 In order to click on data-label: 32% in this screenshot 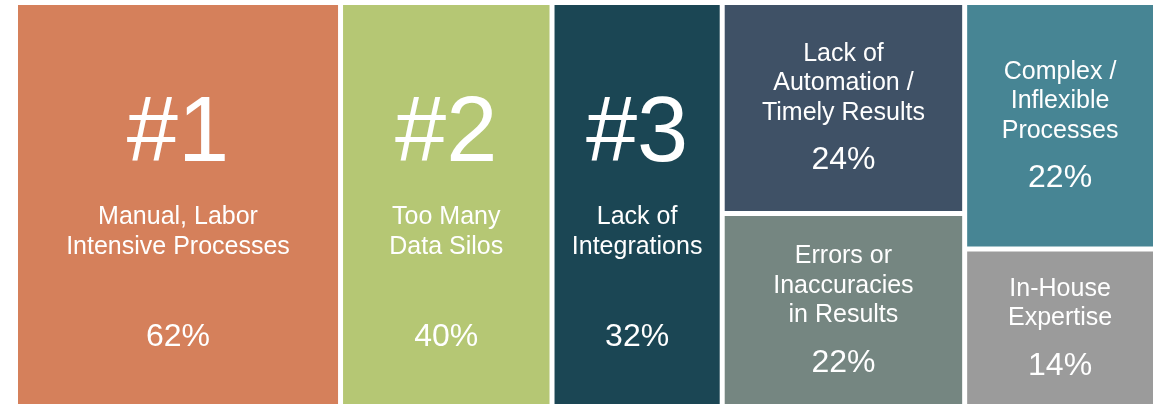, I will do `click(637, 336)`.